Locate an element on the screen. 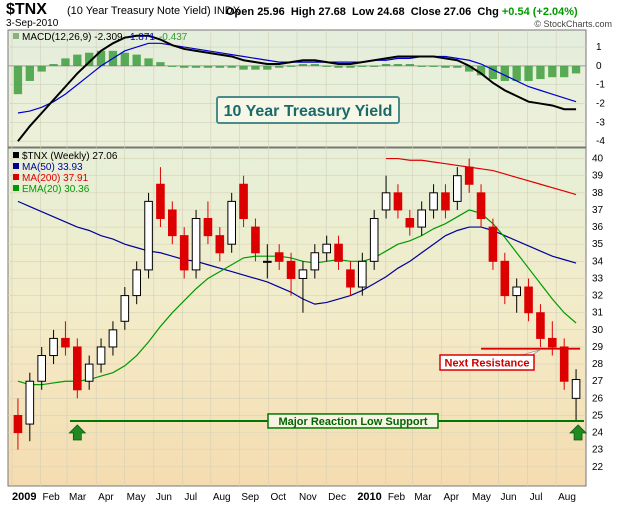 Image resolution: width=620 pixels, height=507 pixels. x-month-label: May is located at coordinates (481, 497).